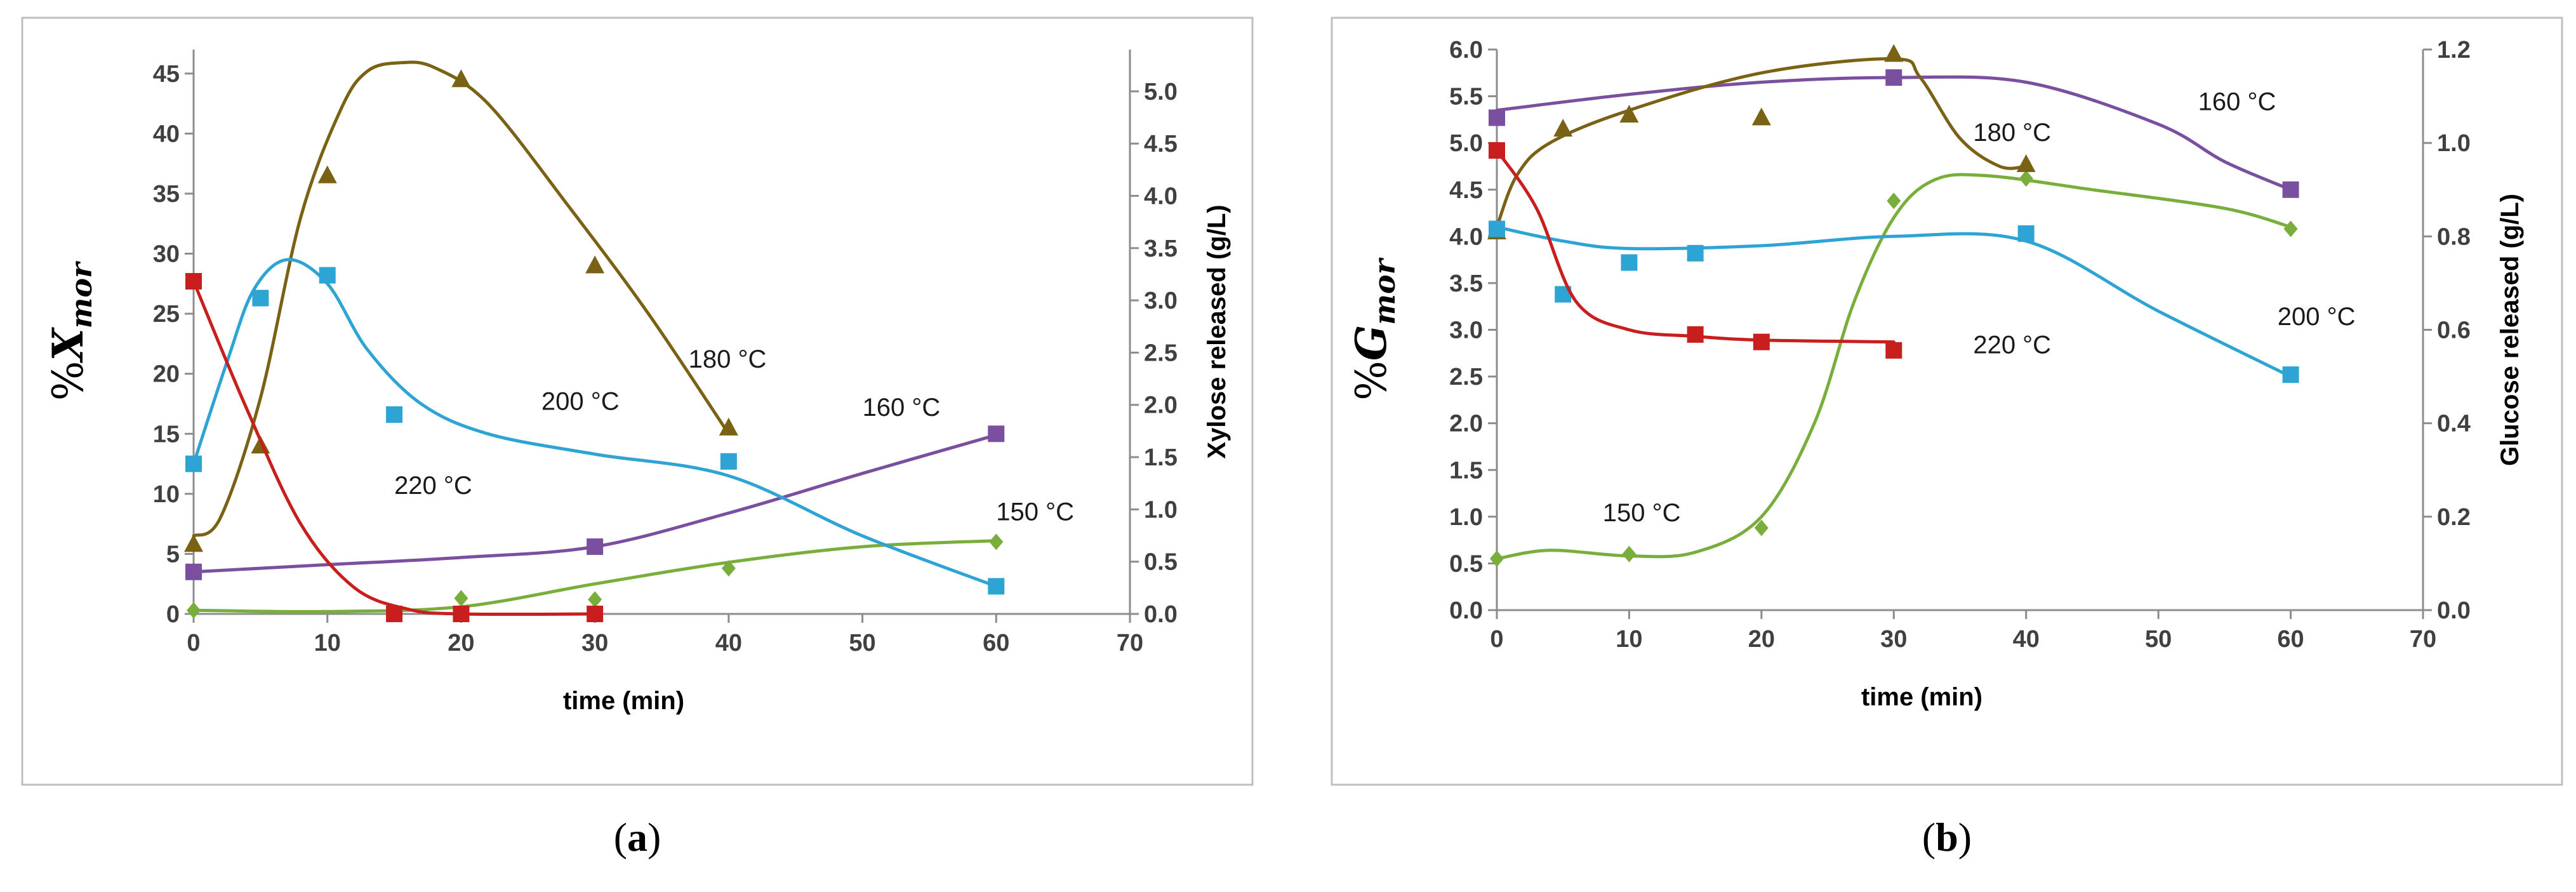 The image size is (2576, 892). What do you see at coordinates (2290, 639) in the screenshot?
I see `x-tick-label: 60` at bounding box center [2290, 639].